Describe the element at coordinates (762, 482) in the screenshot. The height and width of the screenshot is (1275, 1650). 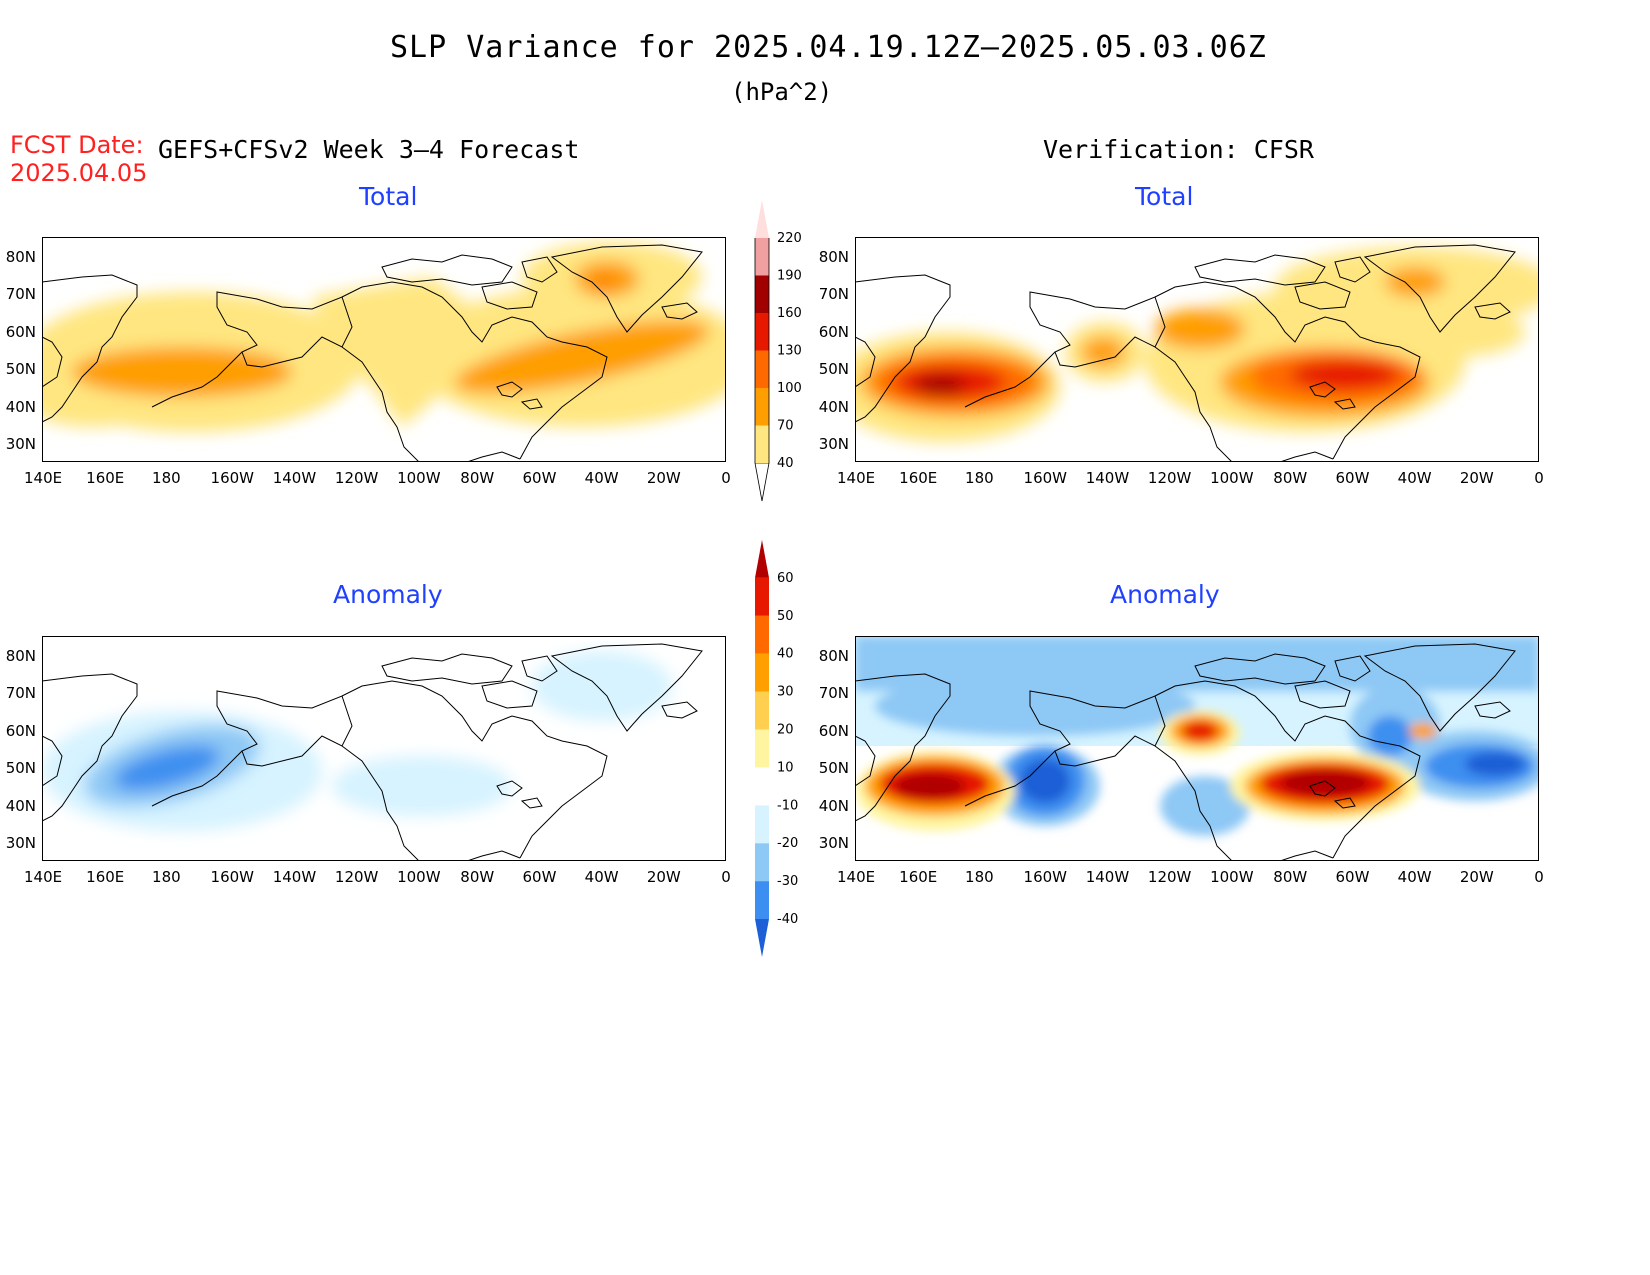
I see `colorbar-total-lower-tail` at that location.